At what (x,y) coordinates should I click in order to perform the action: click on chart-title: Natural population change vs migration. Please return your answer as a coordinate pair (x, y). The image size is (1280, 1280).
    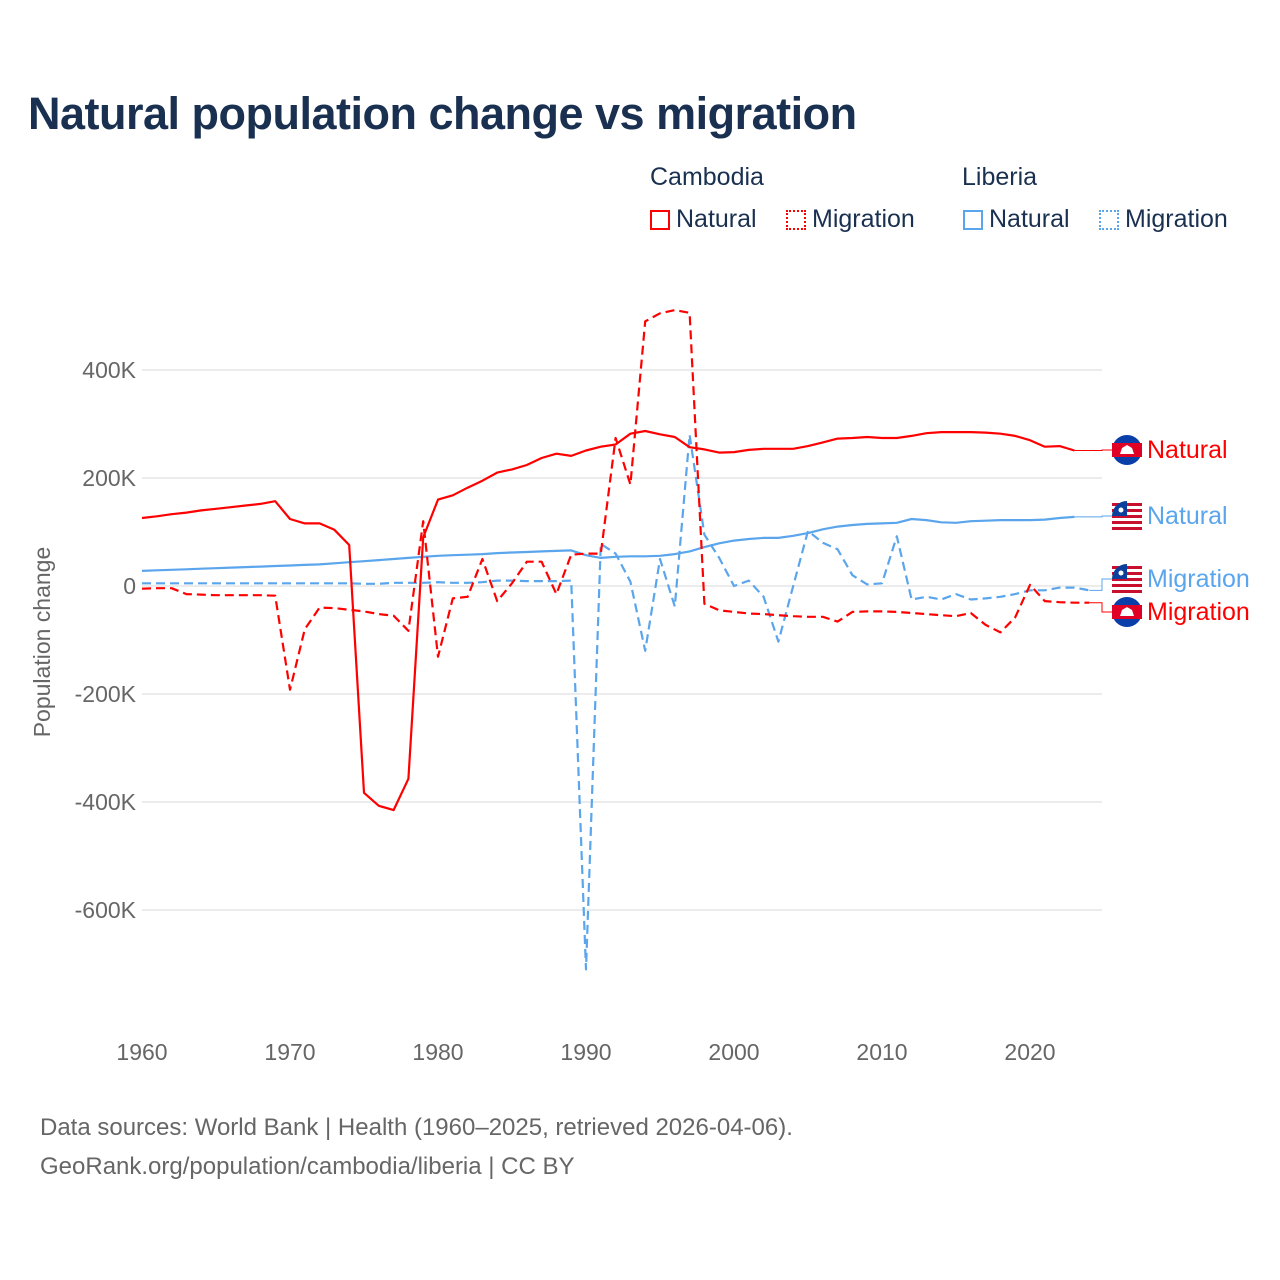
    Looking at the image, I should click on (442, 113).